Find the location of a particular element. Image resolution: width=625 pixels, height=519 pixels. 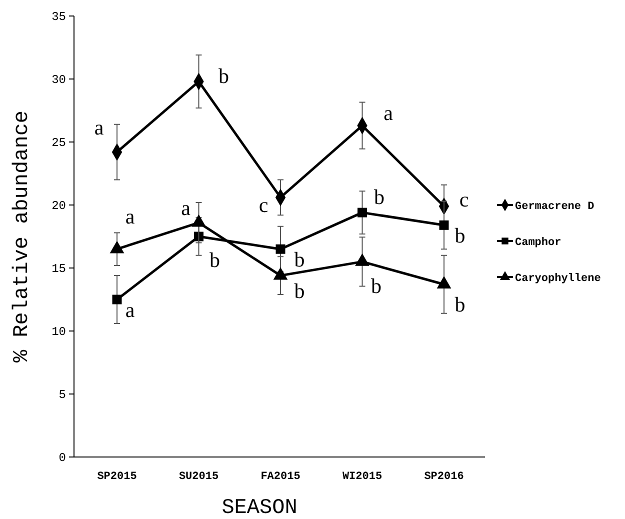

x-axis-title: SEASON is located at coordinates (260, 508).